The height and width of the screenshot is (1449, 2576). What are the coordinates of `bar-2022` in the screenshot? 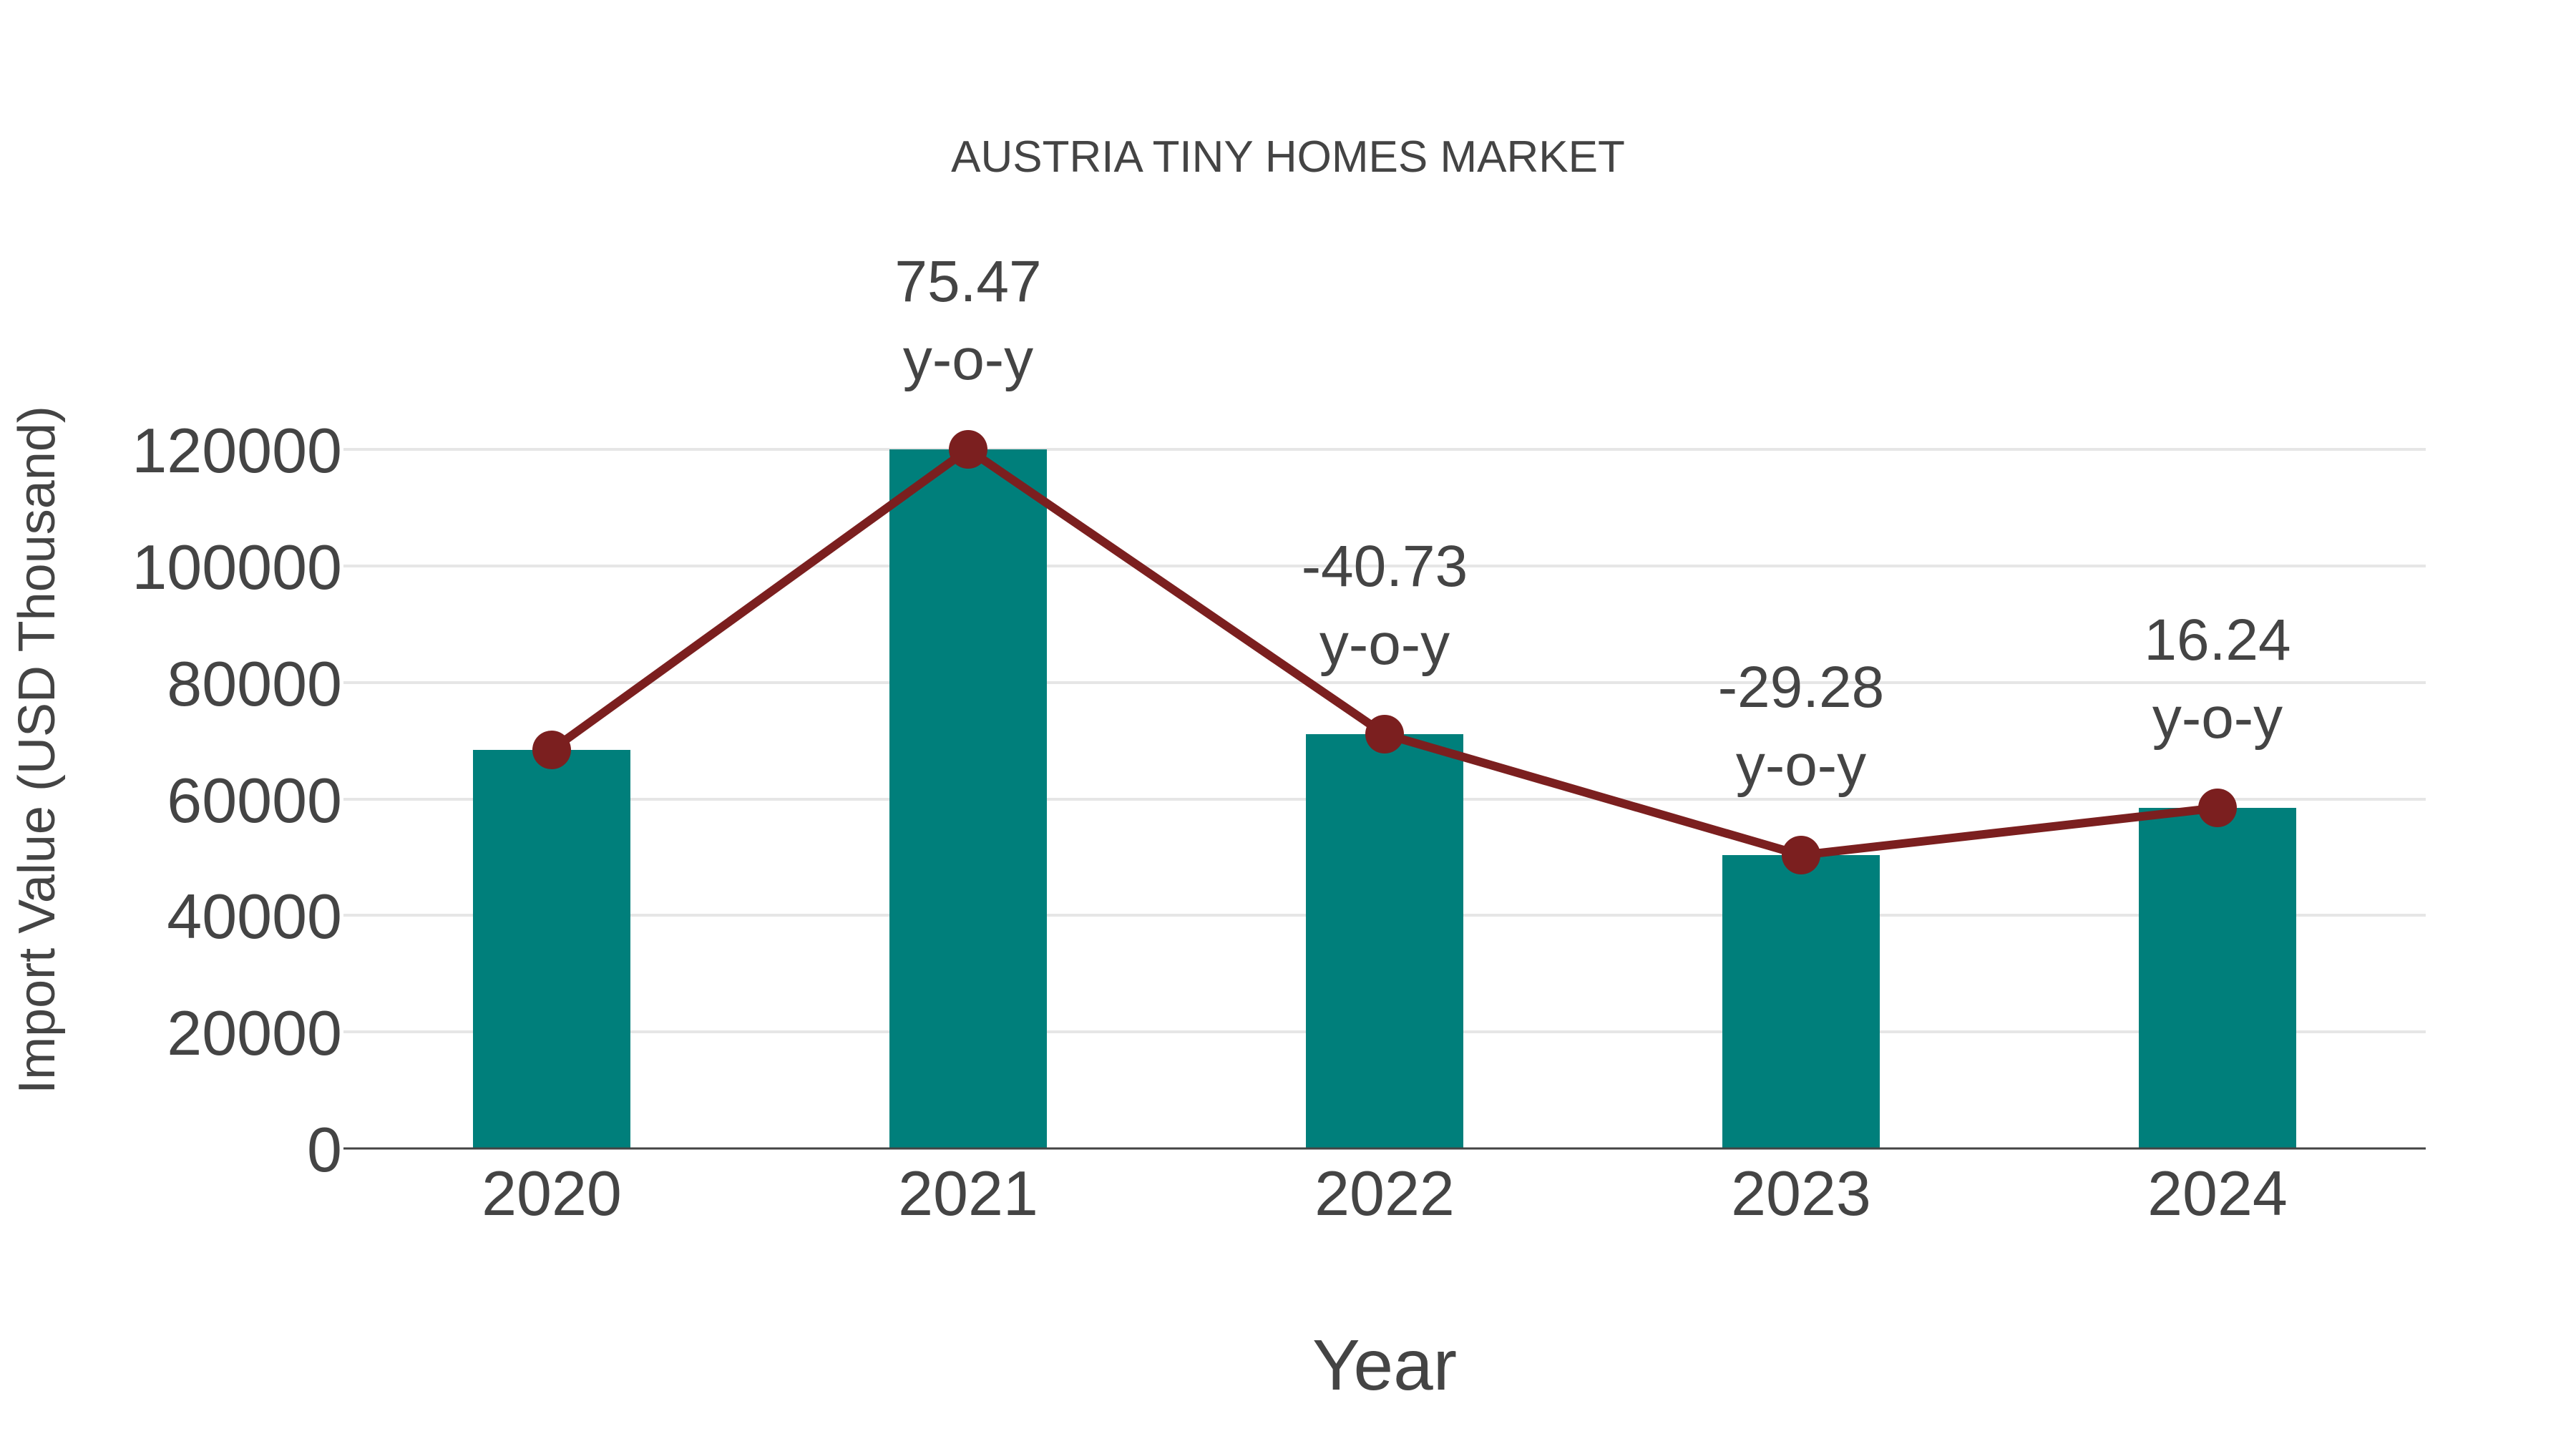 It's located at (1384, 941).